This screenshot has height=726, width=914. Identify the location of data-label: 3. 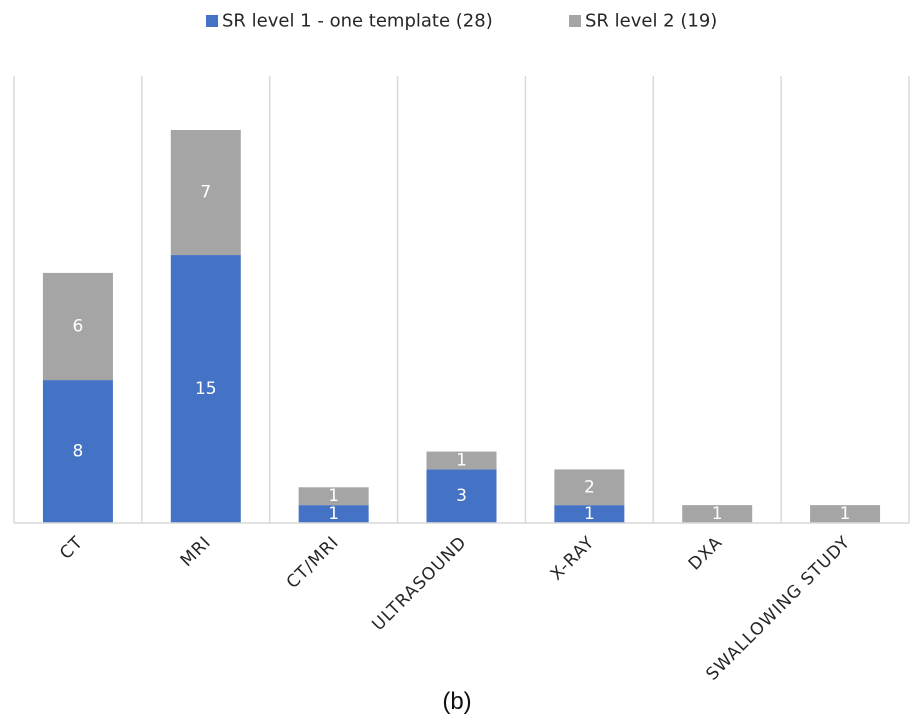
(461, 496).